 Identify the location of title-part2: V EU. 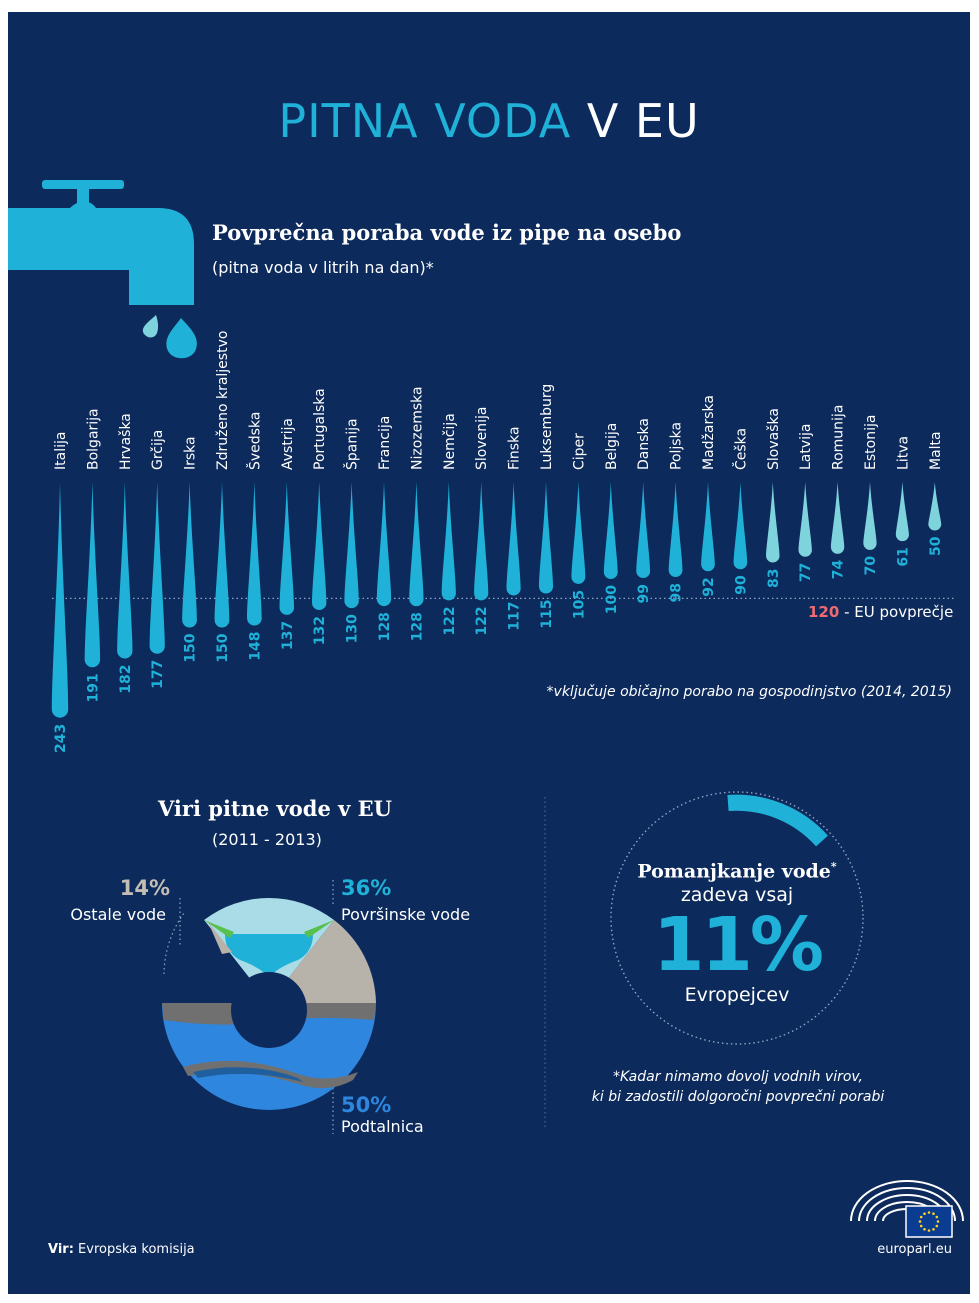
(643, 121).